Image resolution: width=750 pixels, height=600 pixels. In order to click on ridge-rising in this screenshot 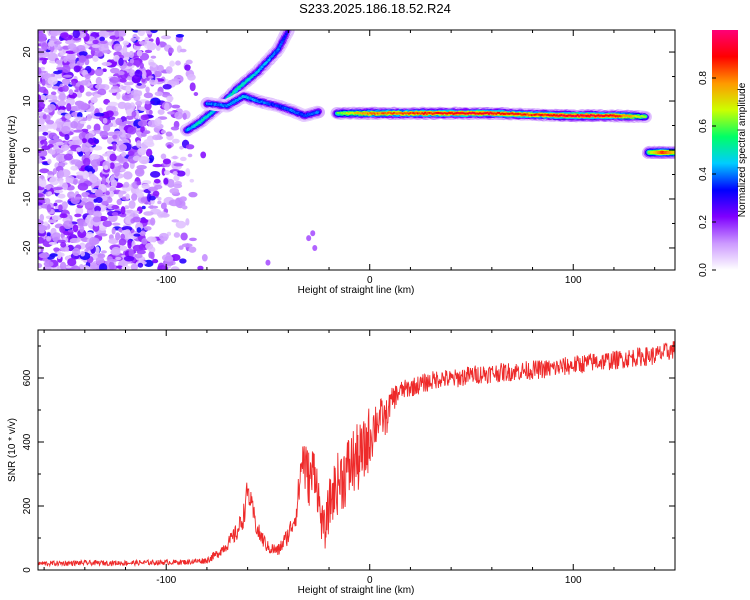, I will do `click(237, 83)`.